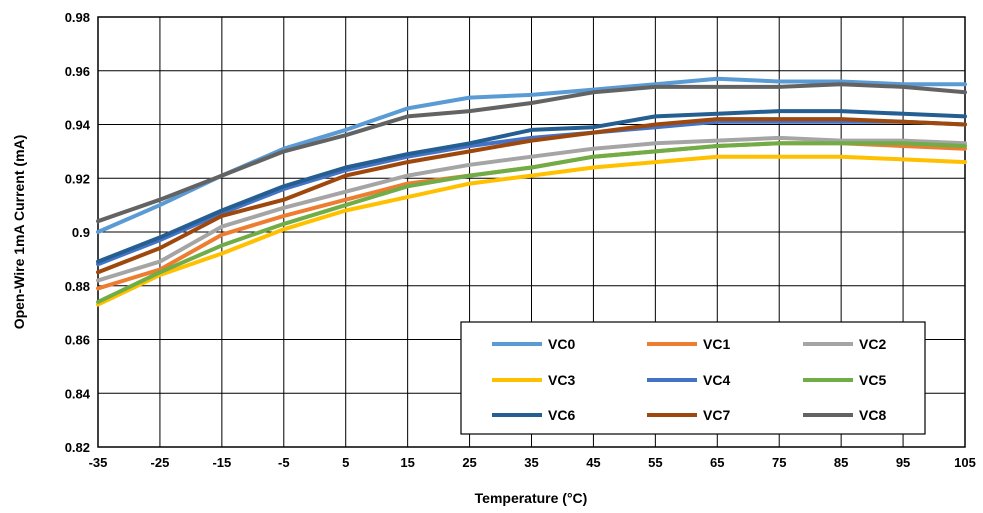 This screenshot has height=513, width=983. Describe the element at coordinates (841, 462) in the screenshot. I see `x-tick-label: 85` at that location.